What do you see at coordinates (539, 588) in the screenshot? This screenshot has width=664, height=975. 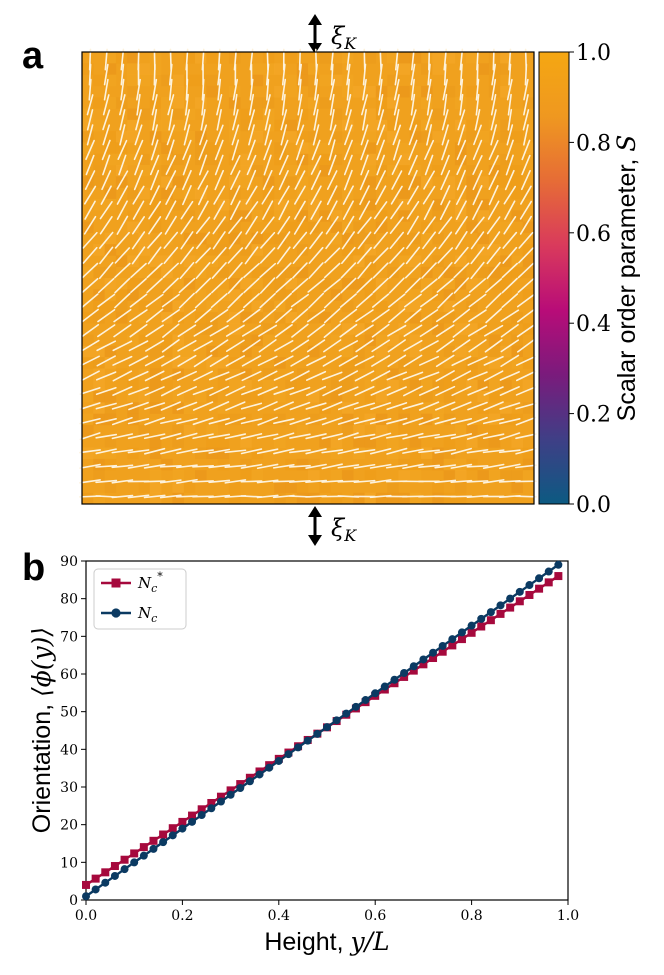 I see `data-point-square` at bounding box center [539, 588].